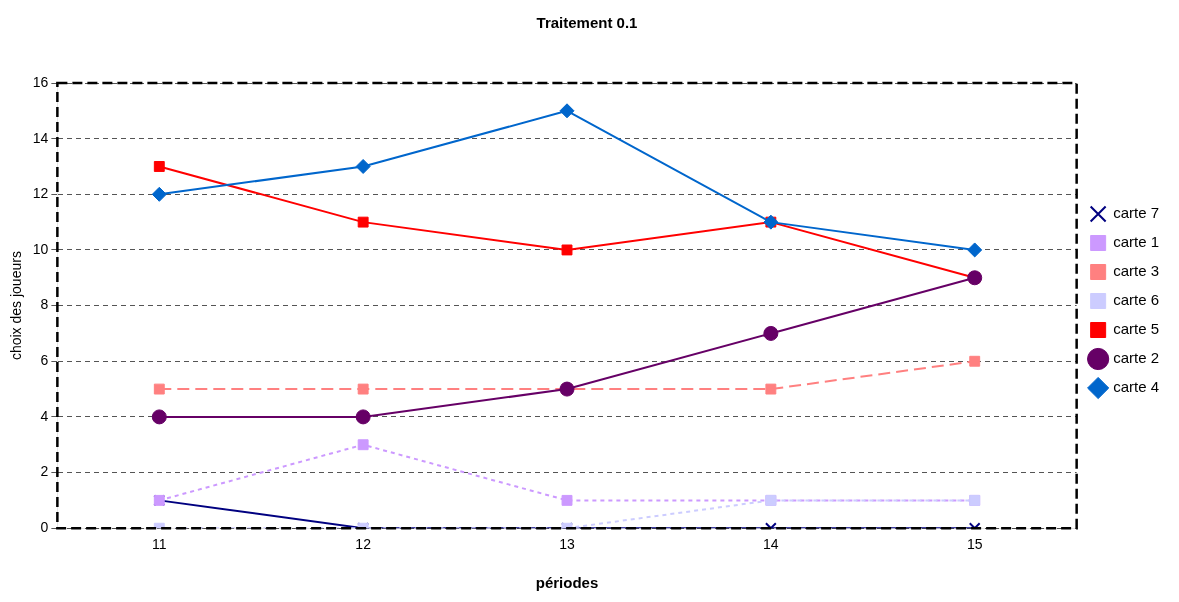 The height and width of the screenshot is (602, 1179). What do you see at coordinates (40, 193) in the screenshot?
I see `y-tick-label: 12` at bounding box center [40, 193].